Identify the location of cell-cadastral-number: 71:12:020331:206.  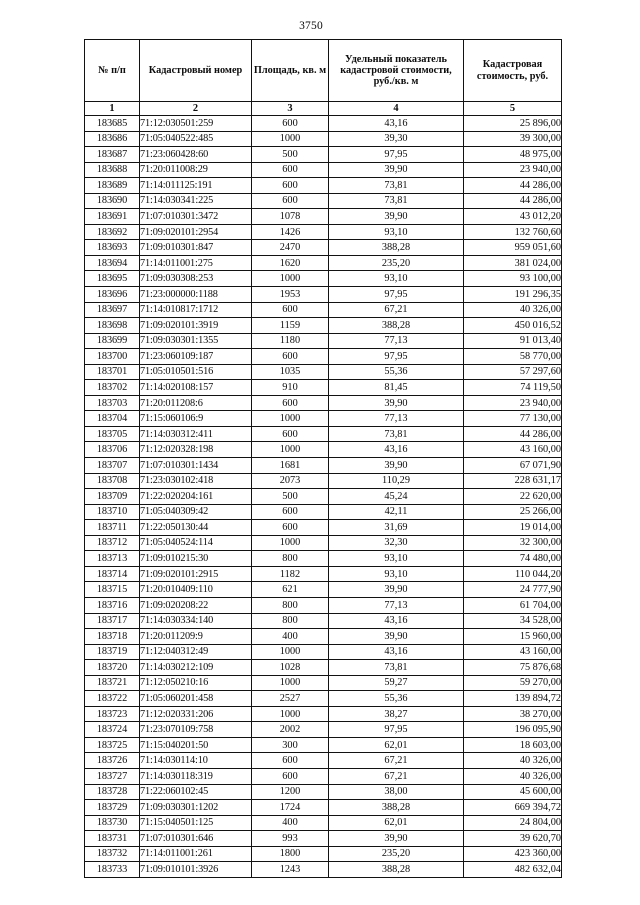
(195, 714).